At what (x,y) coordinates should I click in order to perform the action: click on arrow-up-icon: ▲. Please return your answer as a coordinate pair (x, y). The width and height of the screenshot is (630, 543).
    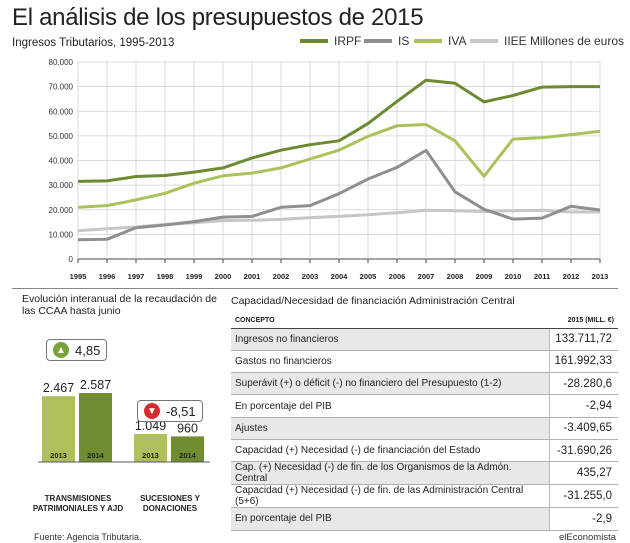
    Looking at the image, I should click on (61, 350).